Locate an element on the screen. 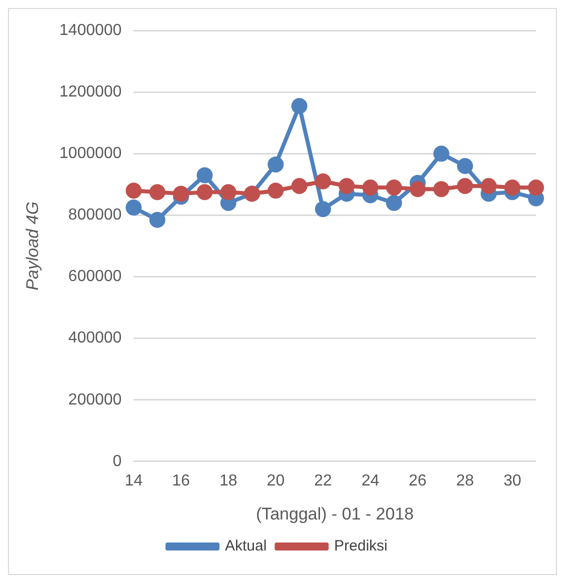 Image resolution: width=565 pixels, height=583 pixels. x-tick-label: 26 is located at coordinates (417, 481).